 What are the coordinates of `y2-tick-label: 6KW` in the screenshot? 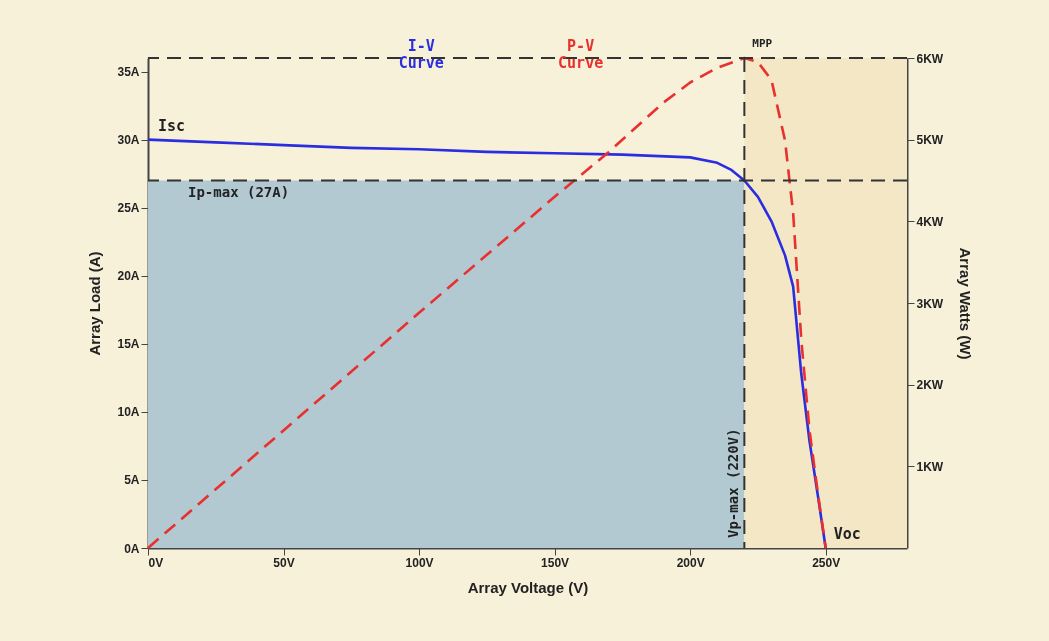 It's located at (930, 58).